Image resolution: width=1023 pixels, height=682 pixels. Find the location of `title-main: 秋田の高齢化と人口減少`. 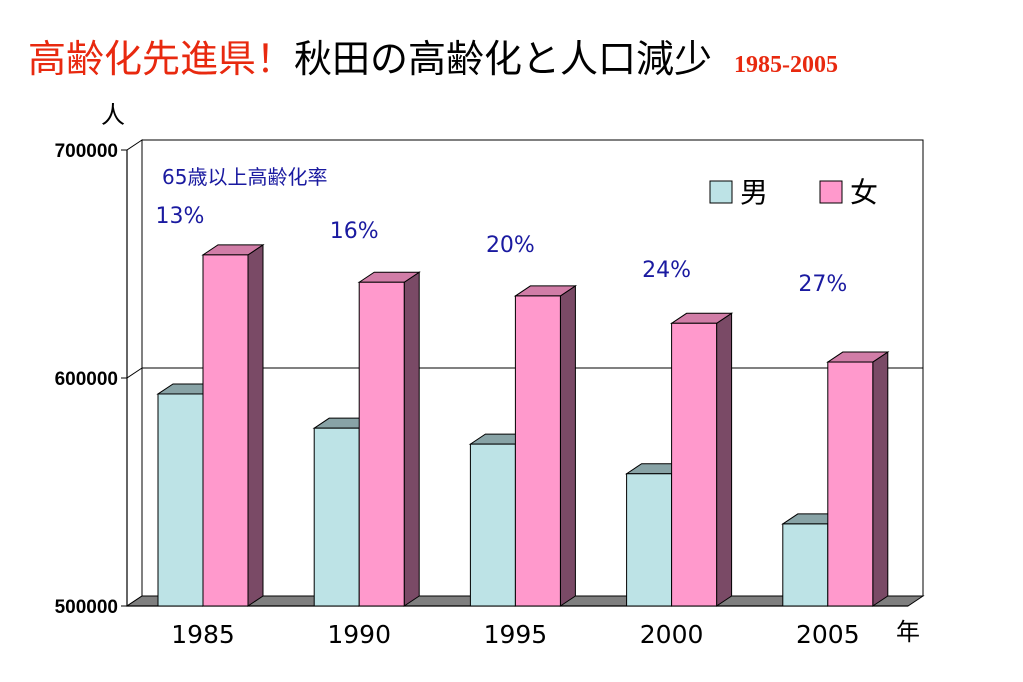

title-main: 秋田の高齢化と人口減少 is located at coordinates (503, 59).